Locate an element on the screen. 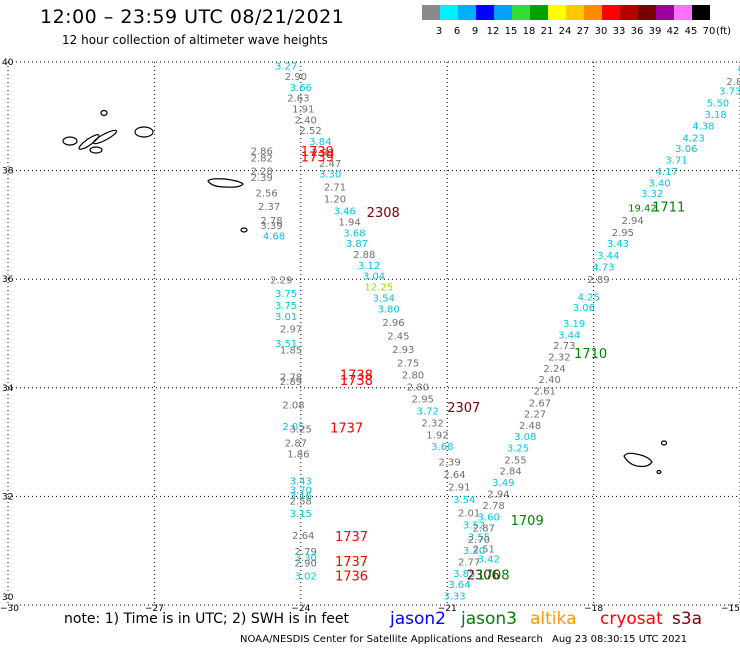 Image resolution: width=740 pixels, height=650 pixels. wave-height-label: 4.25 is located at coordinates (589, 297).